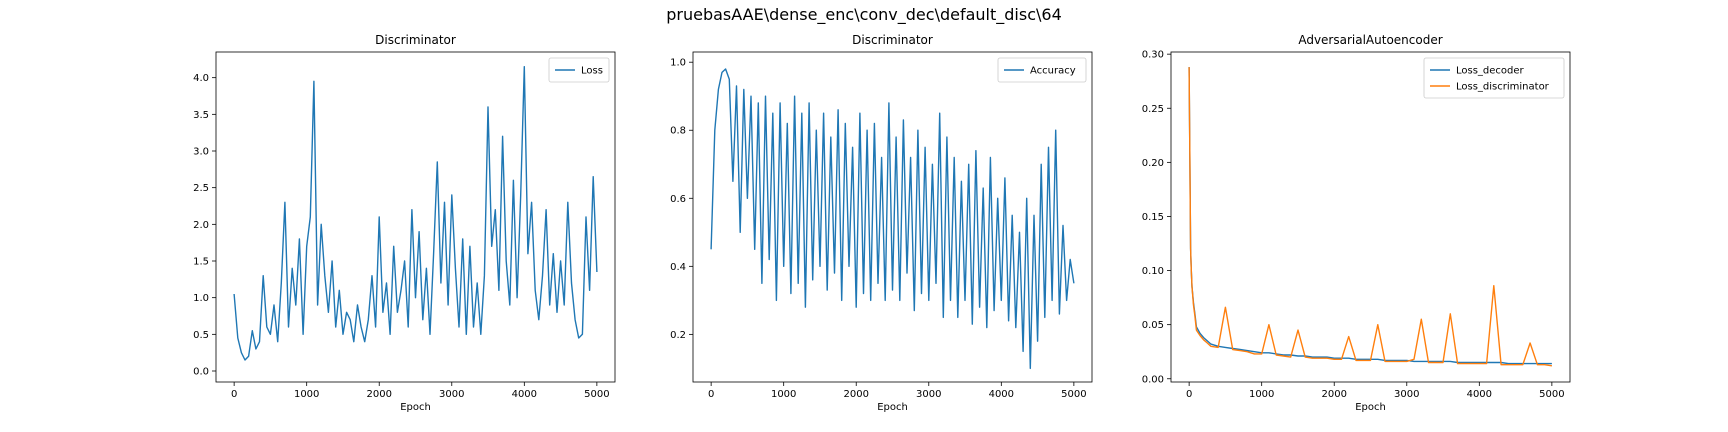 This screenshot has width=1728, height=432. Describe the element at coordinates (1153, 163) in the screenshot. I see `y-tick-label: 0.20` at that location.